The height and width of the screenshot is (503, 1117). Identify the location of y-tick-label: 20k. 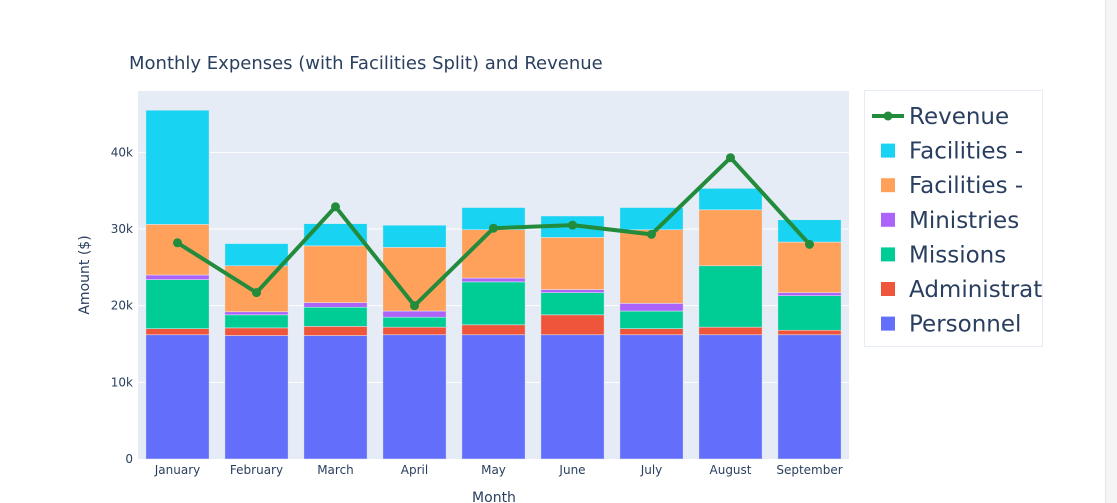
(122, 306).